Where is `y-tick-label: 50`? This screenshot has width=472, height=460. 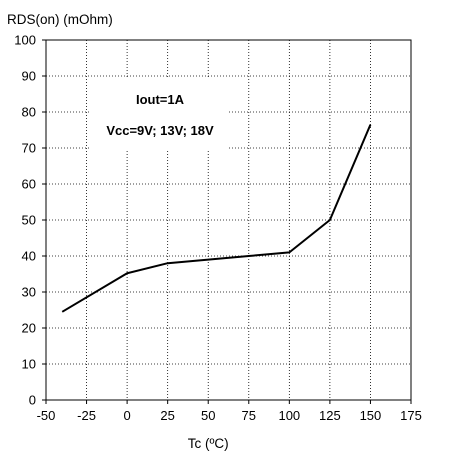
y-tick-label: 50 is located at coordinates (29, 220).